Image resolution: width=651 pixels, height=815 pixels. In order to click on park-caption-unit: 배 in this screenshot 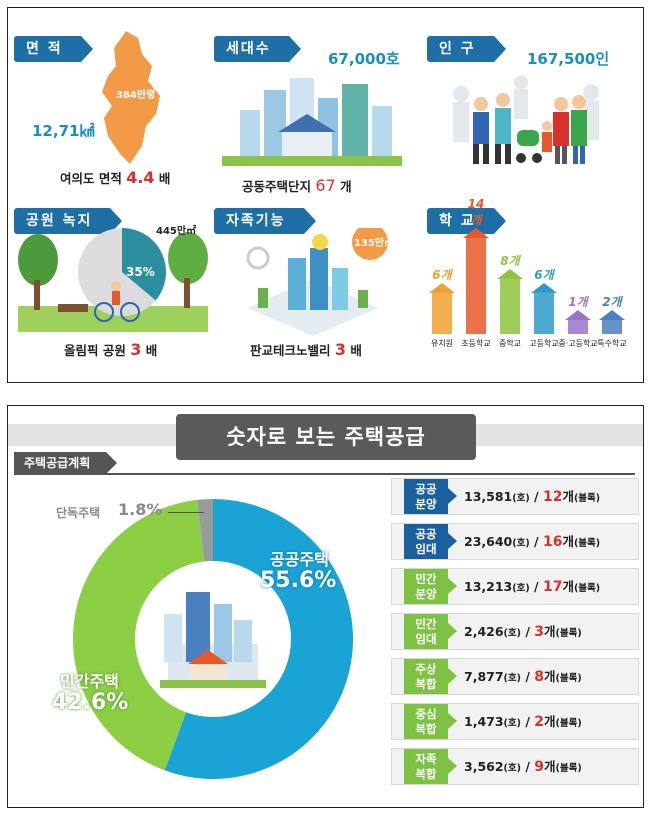, I will do `click(151, 350)`.